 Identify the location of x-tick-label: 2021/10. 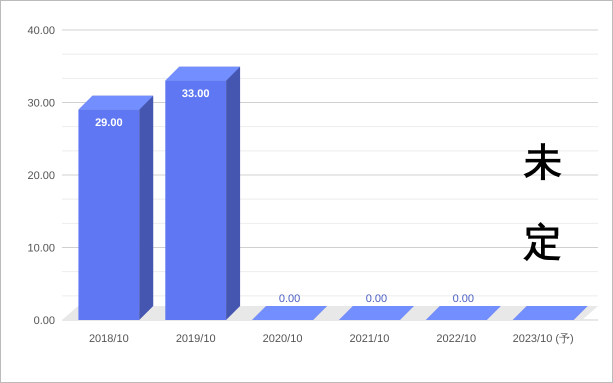
(370, 339).